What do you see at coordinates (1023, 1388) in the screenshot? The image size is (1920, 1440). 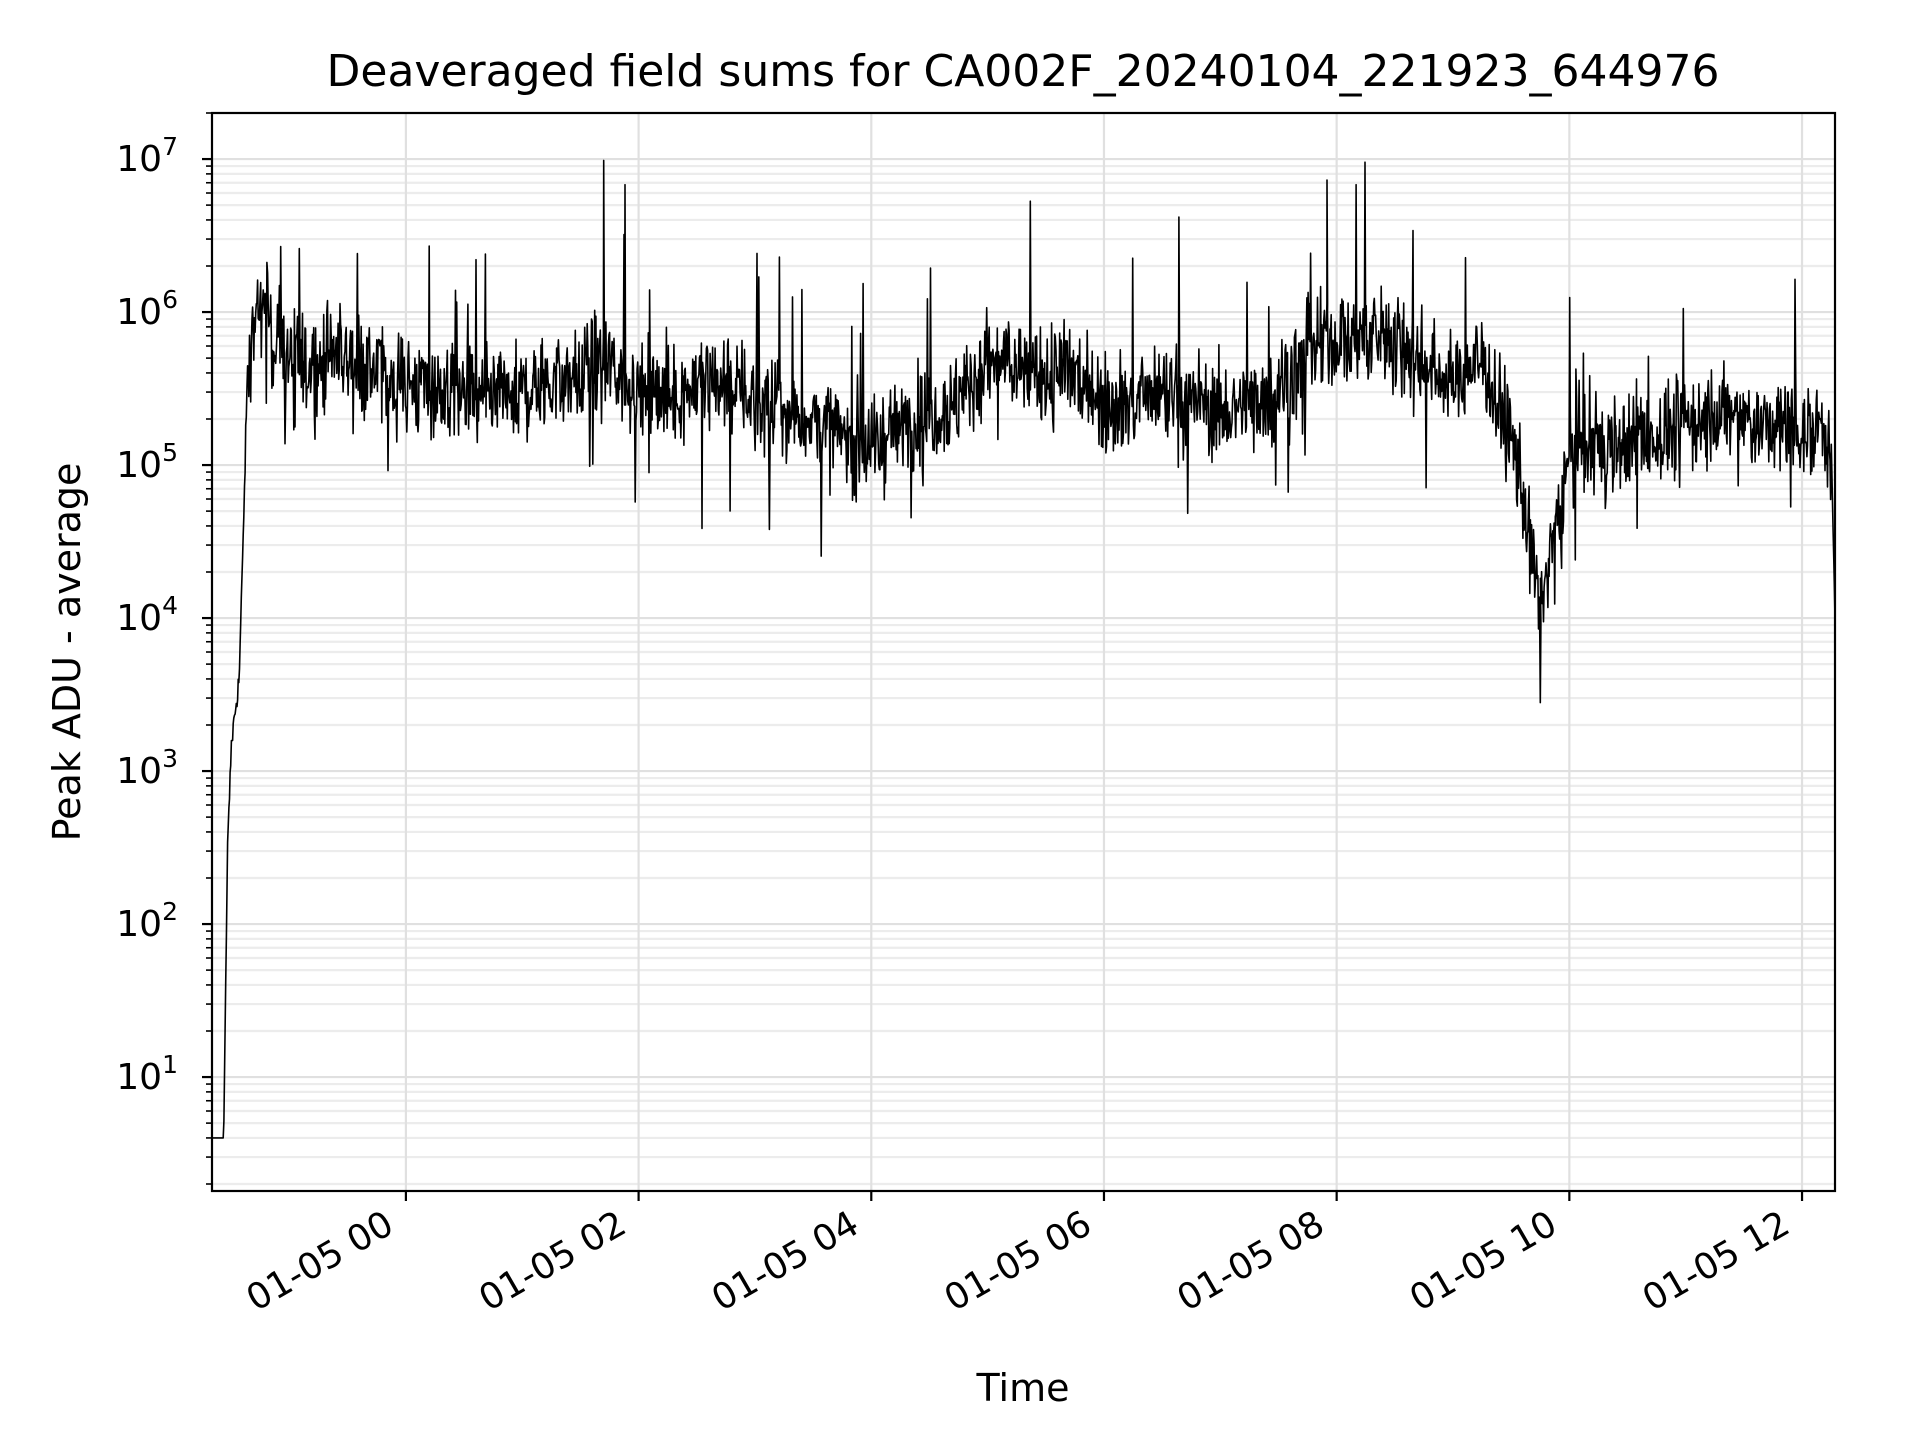 I see `x-axis-label: Time` at bounding box center [1023, 1388].